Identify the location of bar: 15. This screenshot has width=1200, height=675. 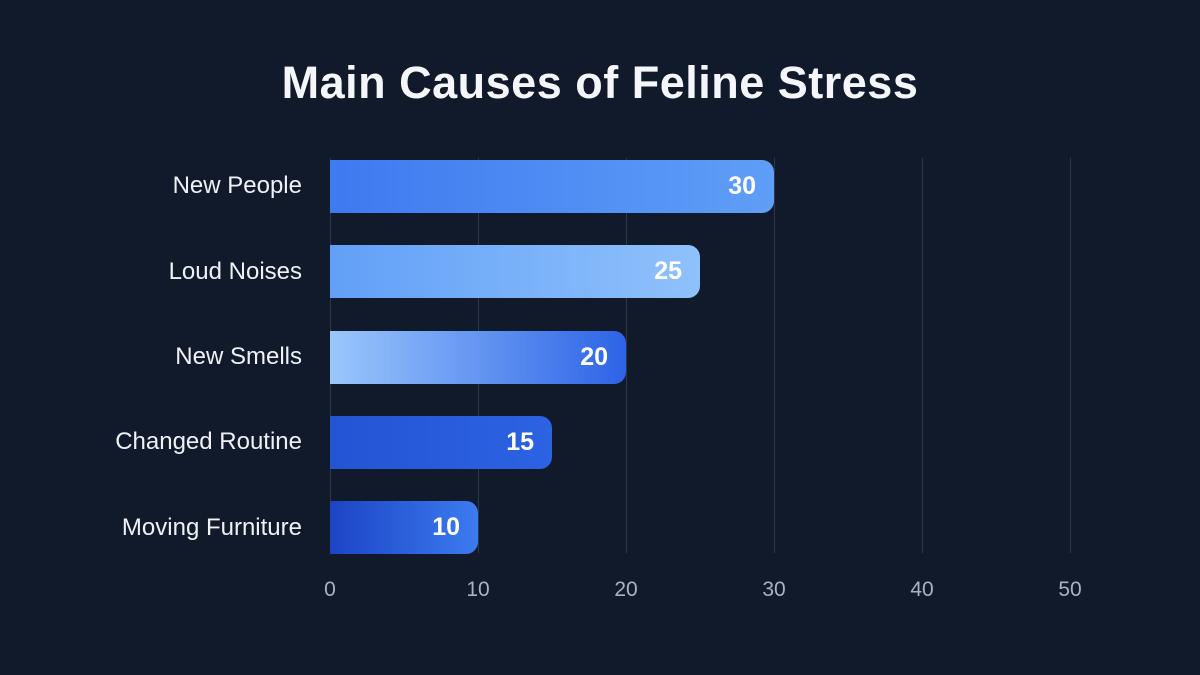
(441, 443).